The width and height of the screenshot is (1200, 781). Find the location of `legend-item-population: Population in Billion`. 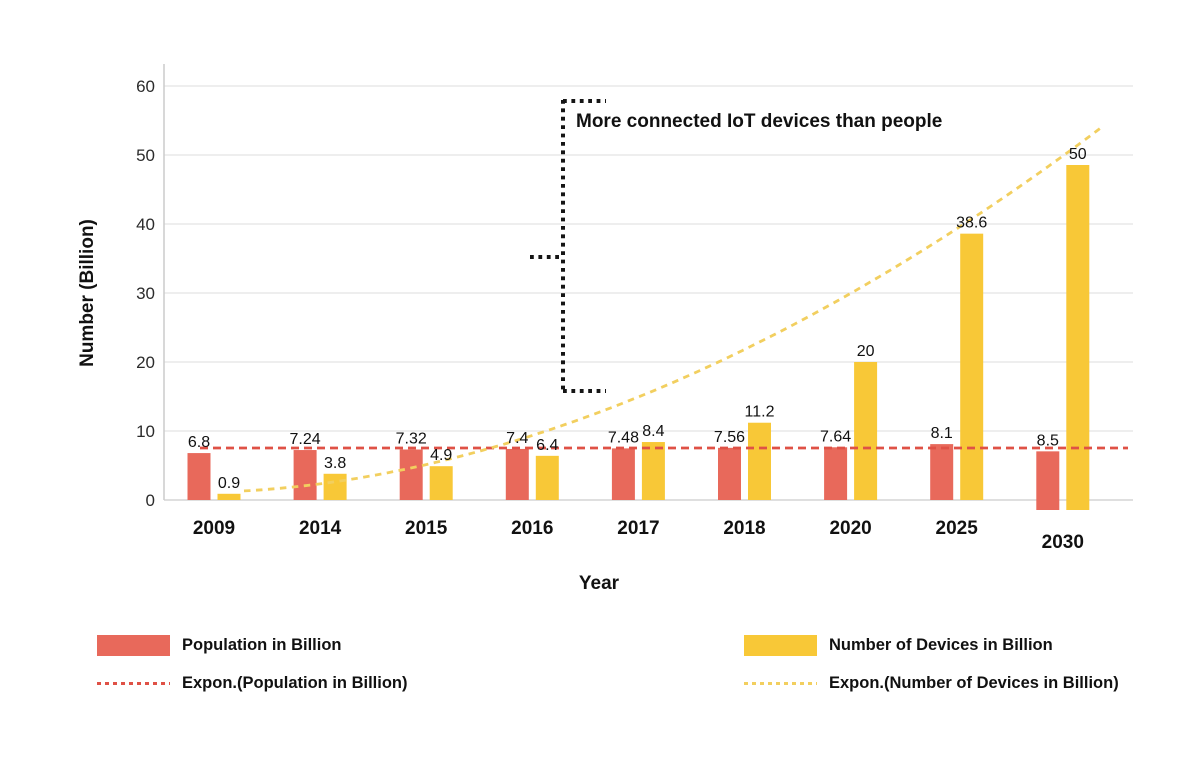

legend-item-population: Population in Billion is located at coordinates (252, 645).